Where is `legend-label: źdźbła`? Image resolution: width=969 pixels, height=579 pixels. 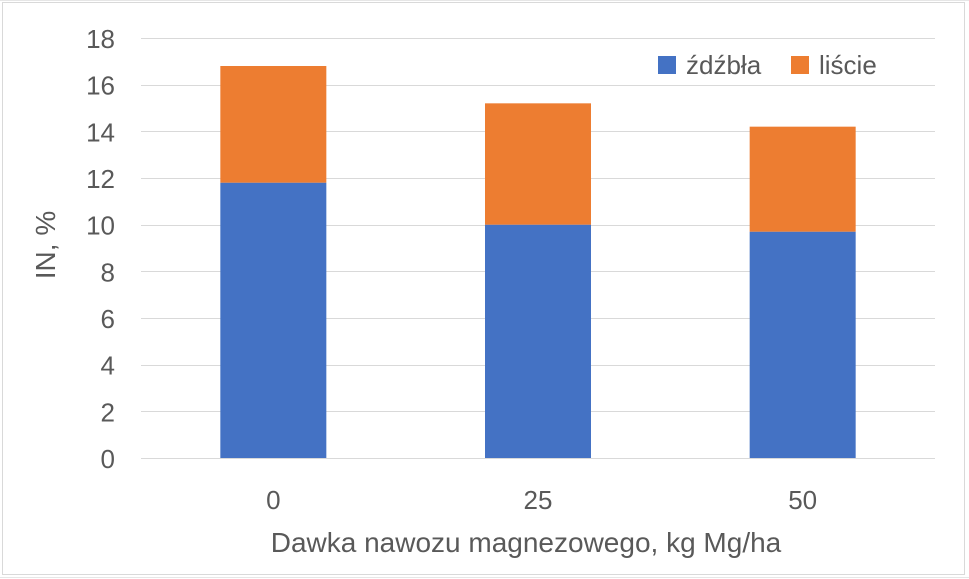 legend-label: źdźbła is located at coordinates (724, 65).